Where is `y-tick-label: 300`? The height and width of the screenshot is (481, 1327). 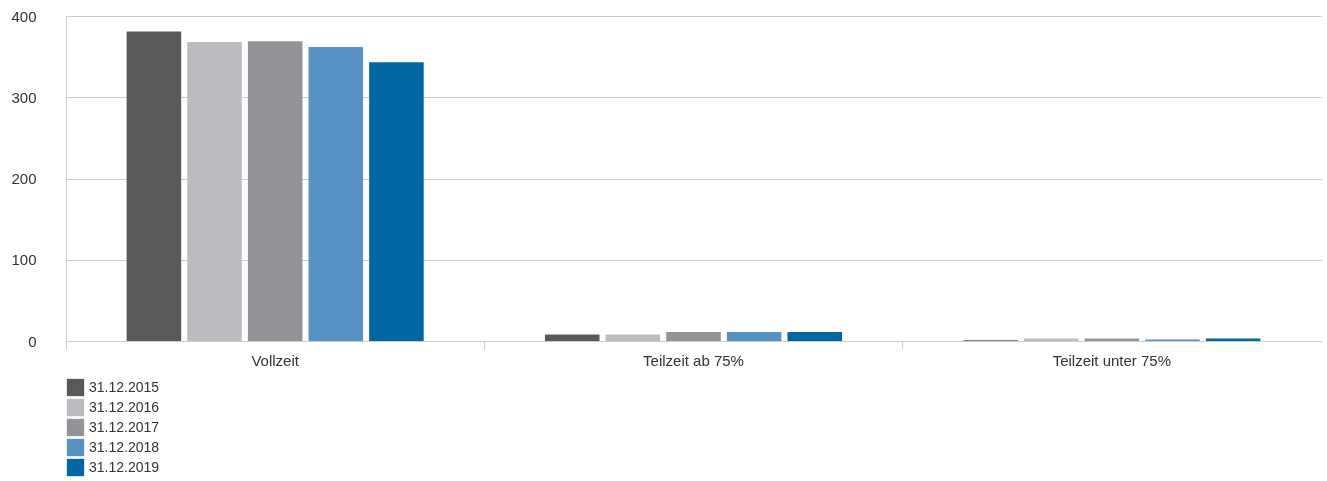 y-tick-label: 300 is located at coordinates (24, 97).